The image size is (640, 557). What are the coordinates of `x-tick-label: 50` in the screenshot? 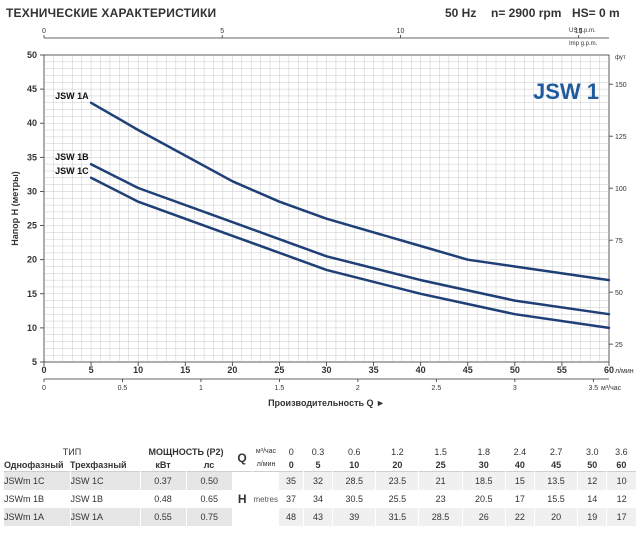 It's located at (515, 370).